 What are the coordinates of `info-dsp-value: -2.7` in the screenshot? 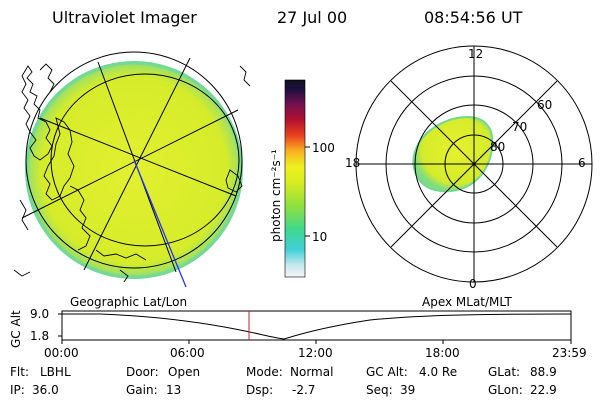 It's located at (304, 390).